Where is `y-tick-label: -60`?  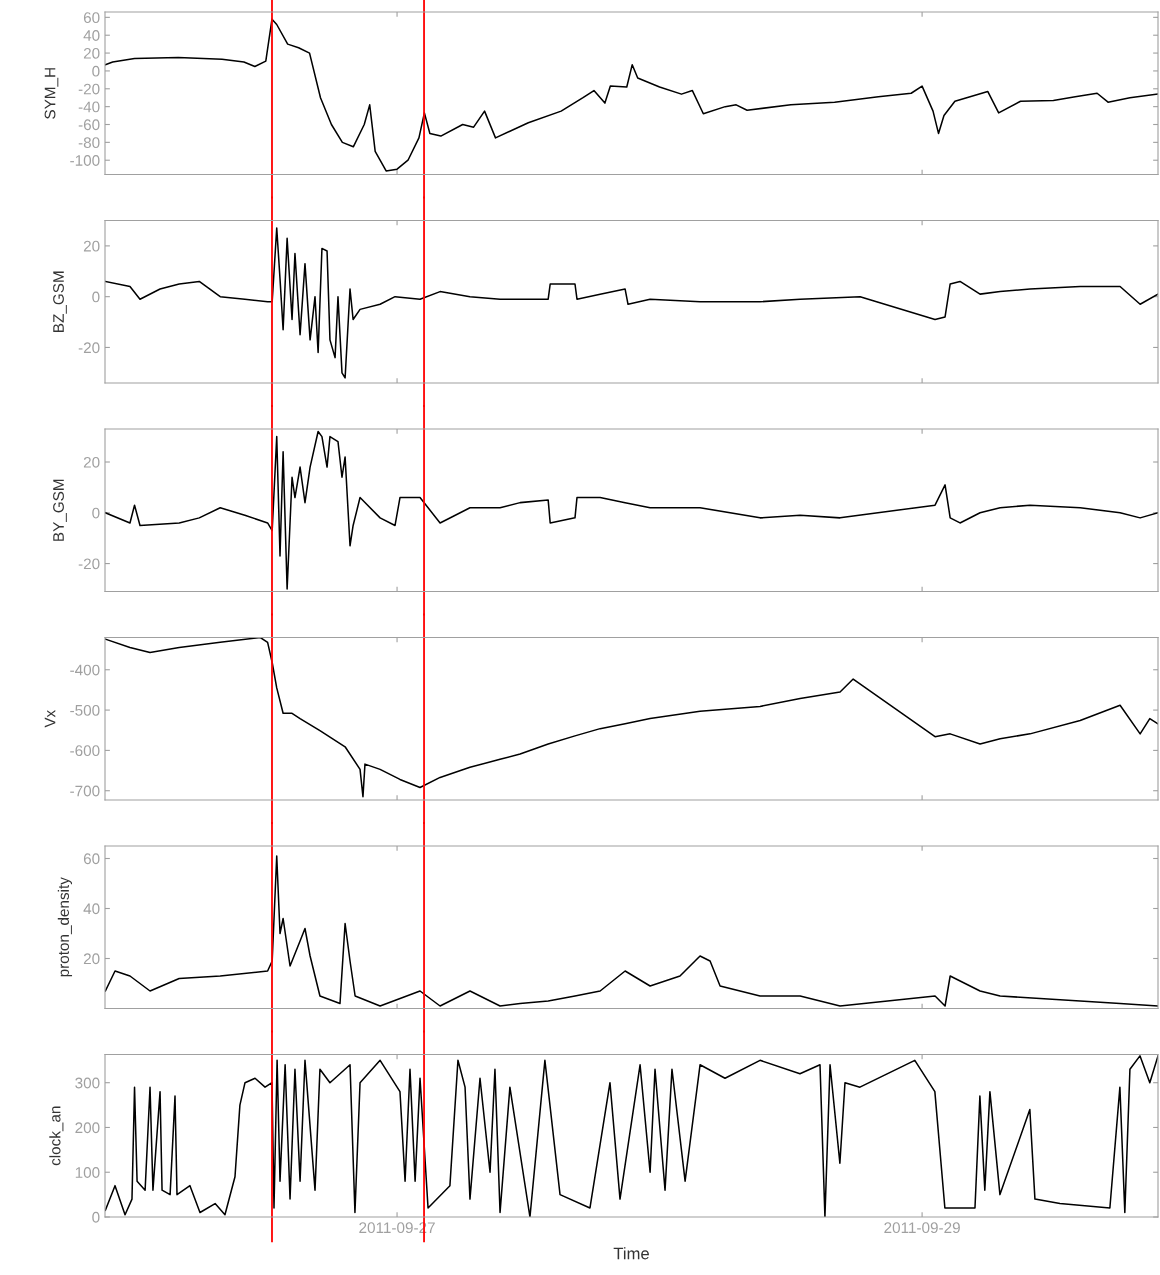 y-tick-label: -60 is located at coordinates (89, 125).